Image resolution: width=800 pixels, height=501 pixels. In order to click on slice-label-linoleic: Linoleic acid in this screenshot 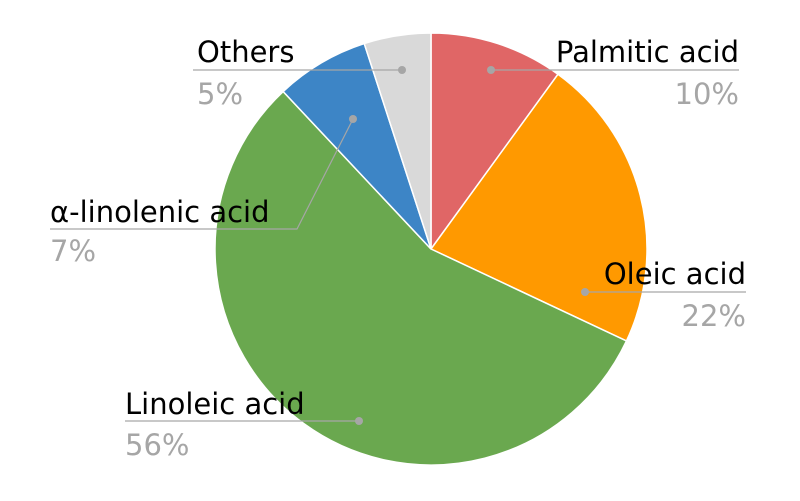, I will do `click(215, 404)`.